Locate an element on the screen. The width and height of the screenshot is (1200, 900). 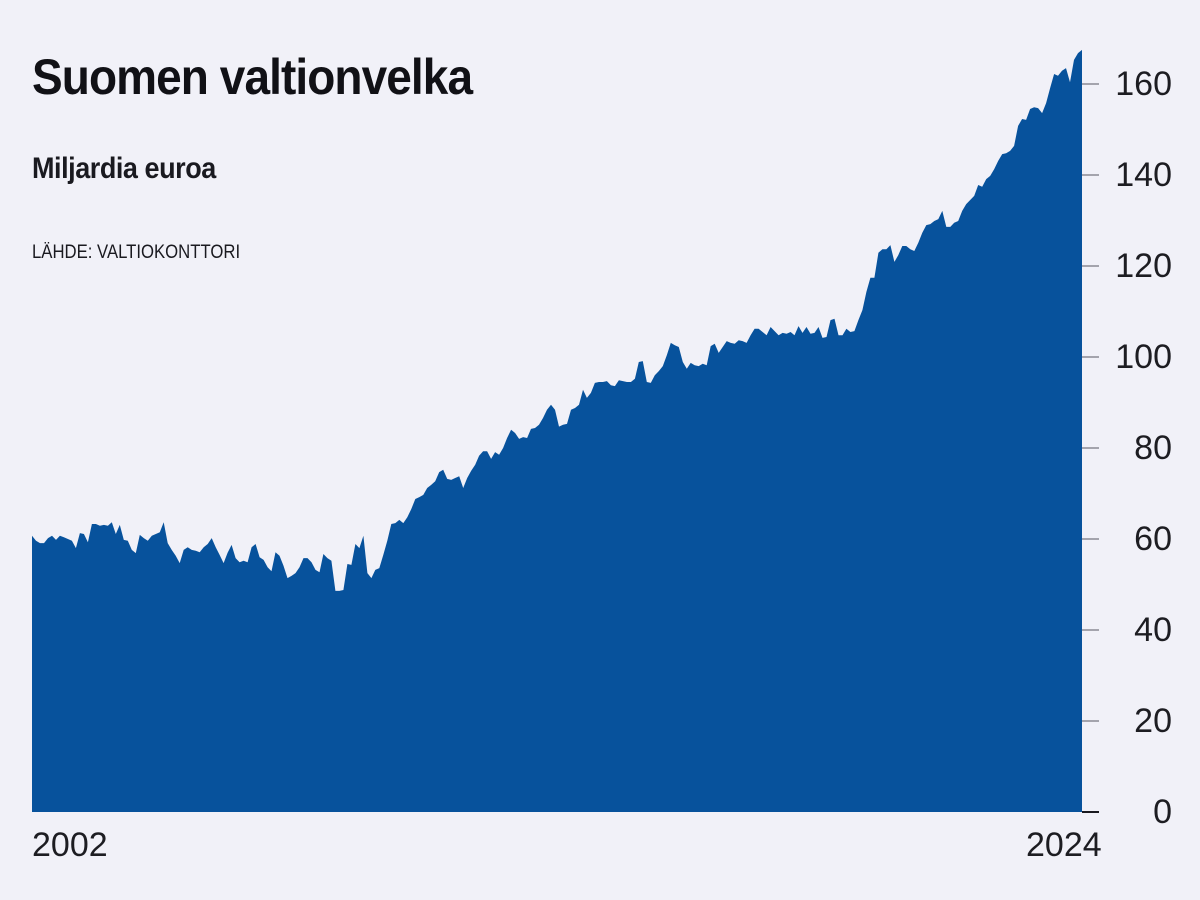
y-tick-label-120: 120 is located at coordinates (1143, 266).